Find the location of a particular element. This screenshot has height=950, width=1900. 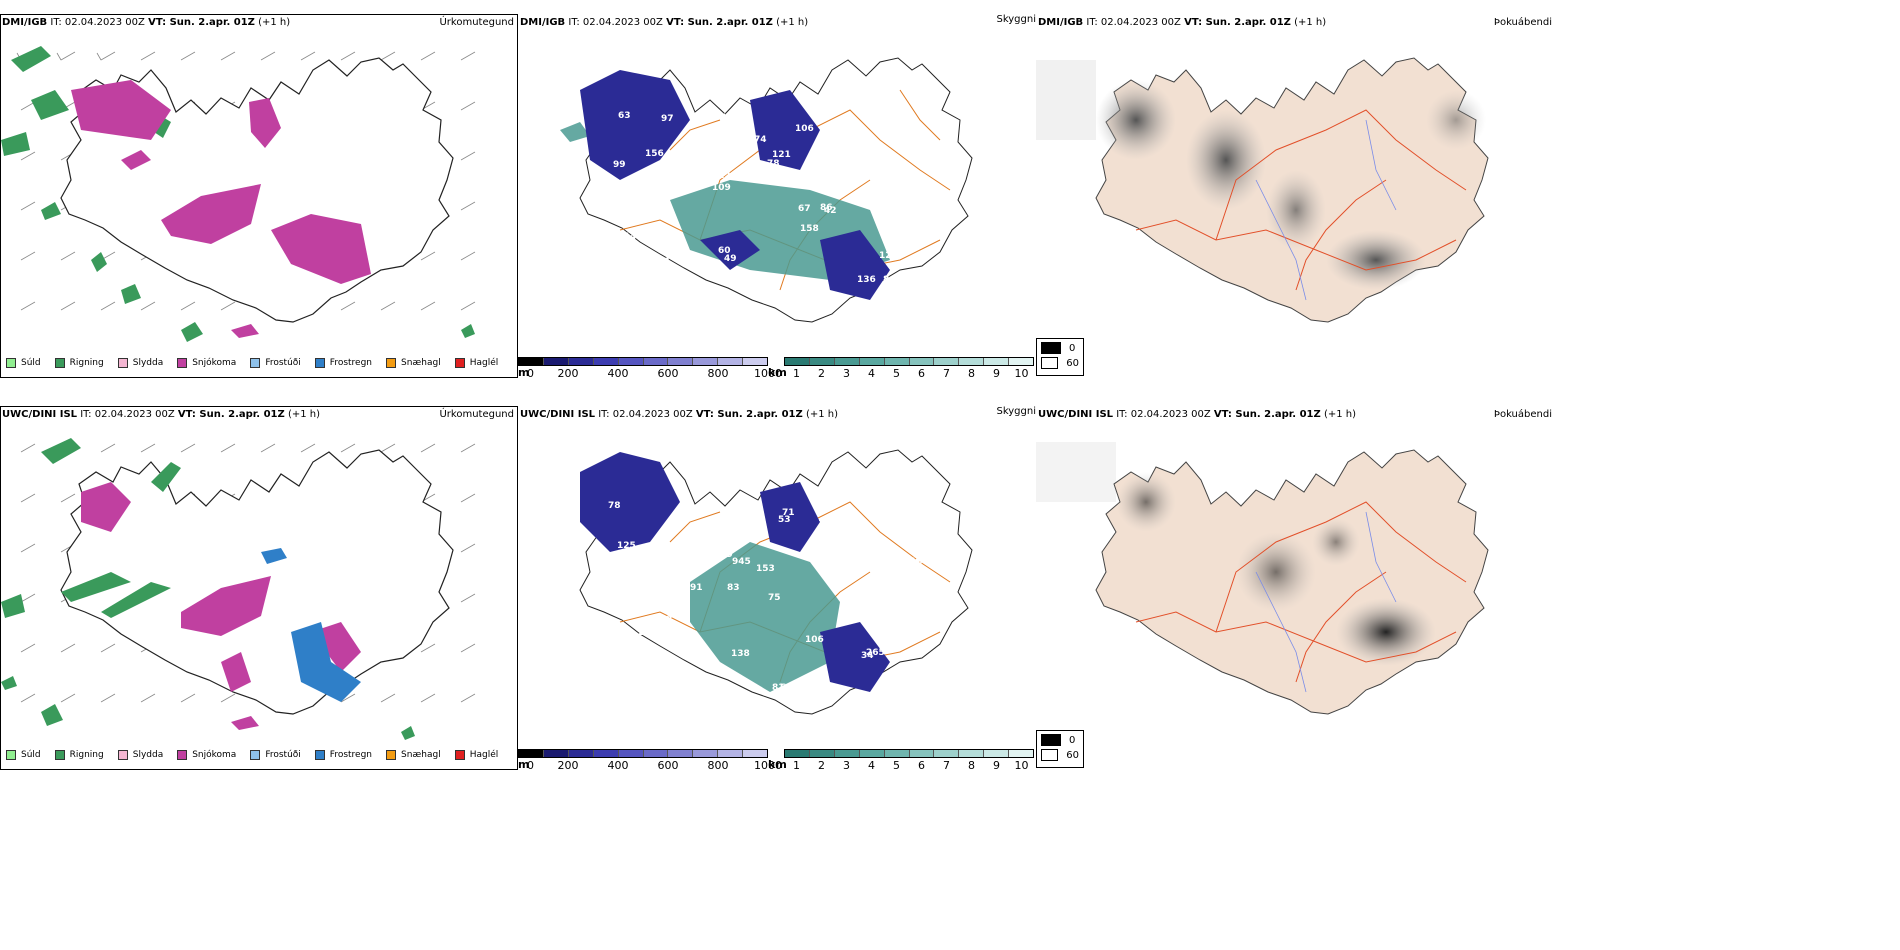

legend-item: Haglél is located at coordinates (476, 755).